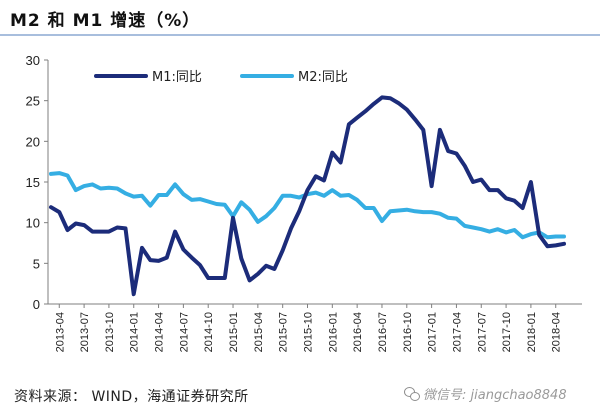  I want to click on y-tick-label: 30, so click(33, 60).